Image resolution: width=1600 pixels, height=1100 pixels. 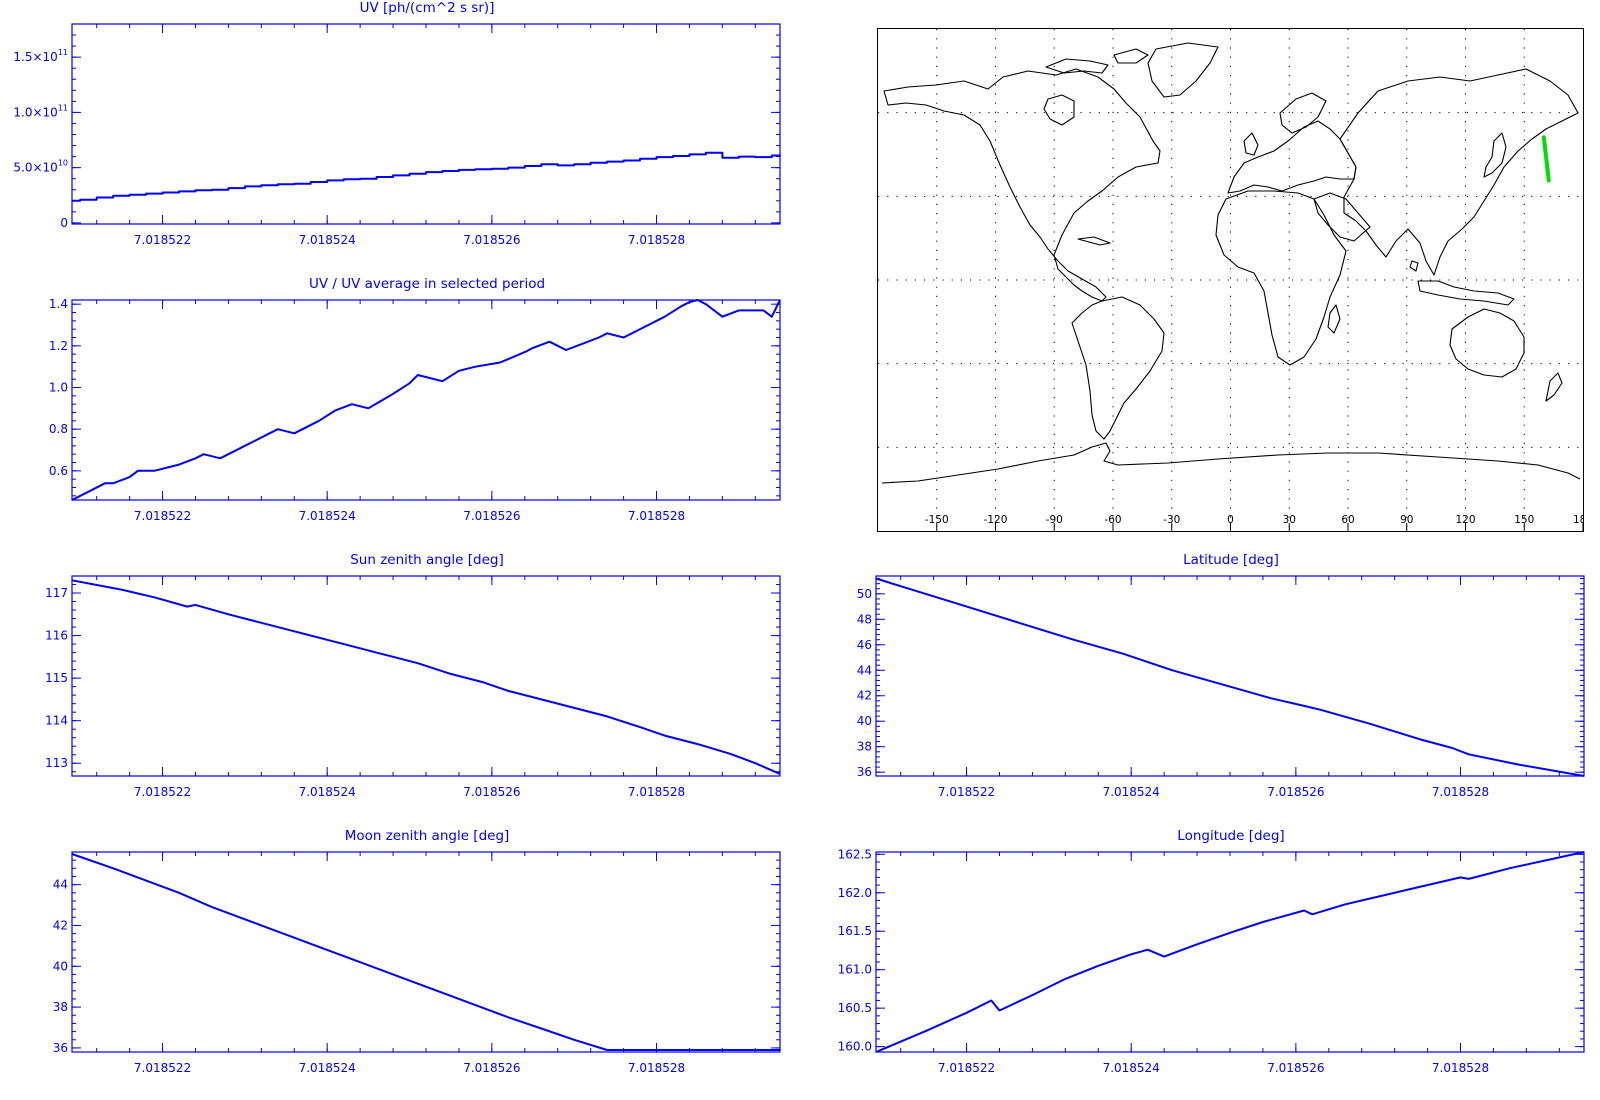 What do you see at coordinates (996, 520) in the screenshot?
I see `map-lon-label: -120` at bounding box center [996, 520].